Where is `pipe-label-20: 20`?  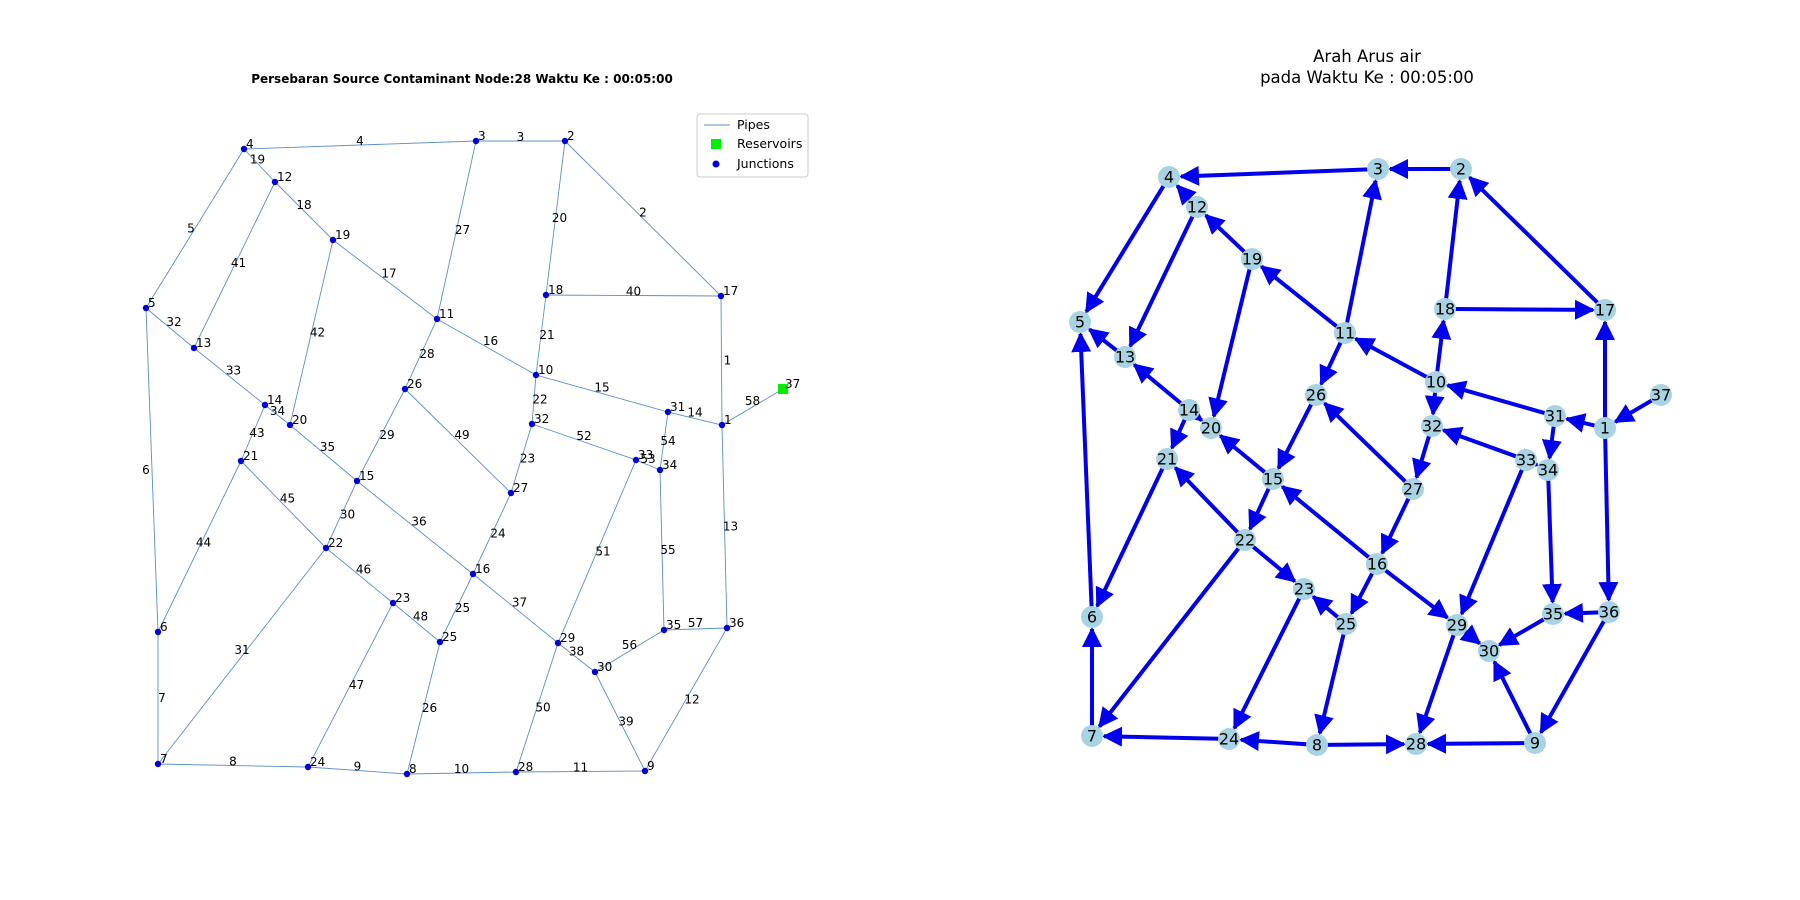
pipe-label-20: 20 is located at coordinates (559, 218).